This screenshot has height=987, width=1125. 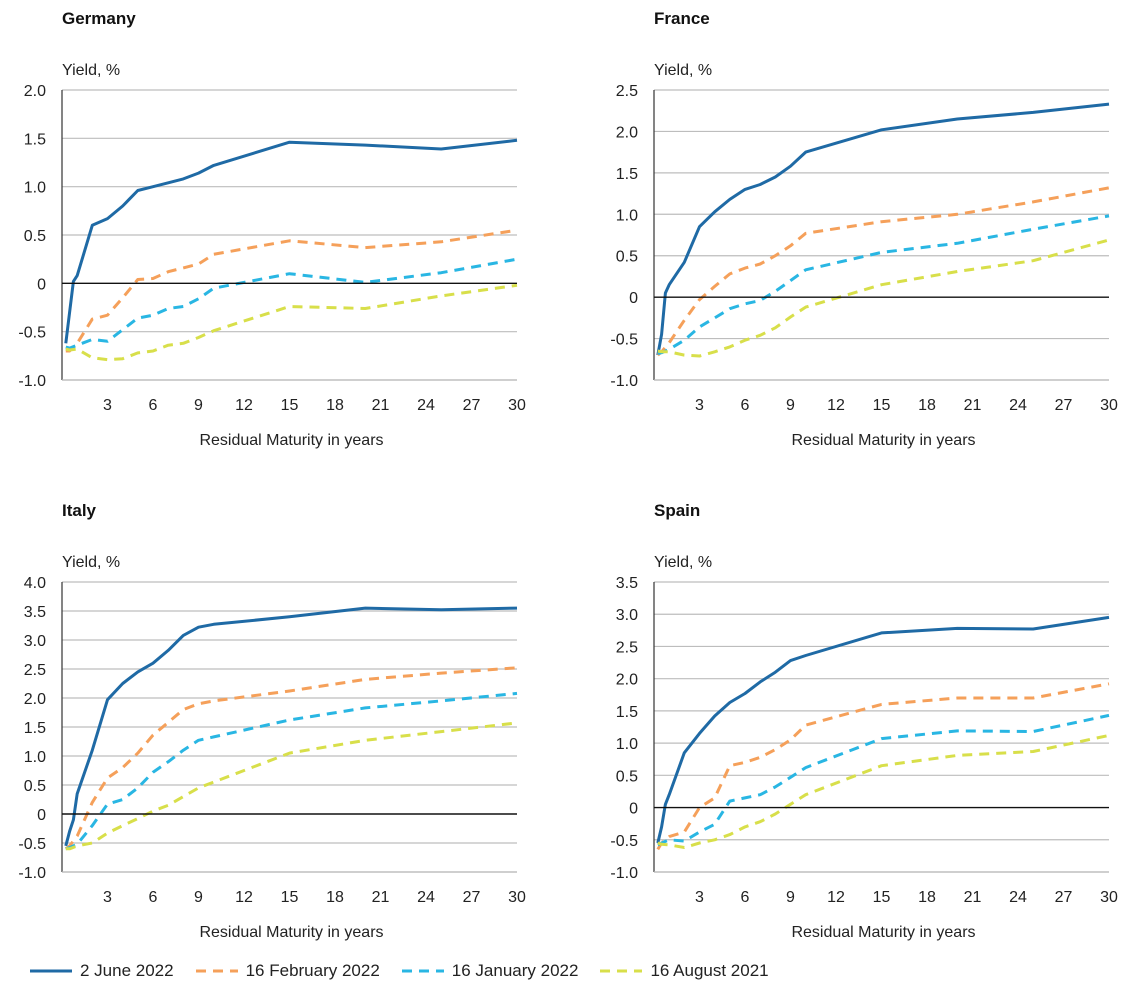 What do you see at coordinates (312, 970) in the screenshot?
I see `legend-label: 16 February 2022` at bounding box center [312, 970].